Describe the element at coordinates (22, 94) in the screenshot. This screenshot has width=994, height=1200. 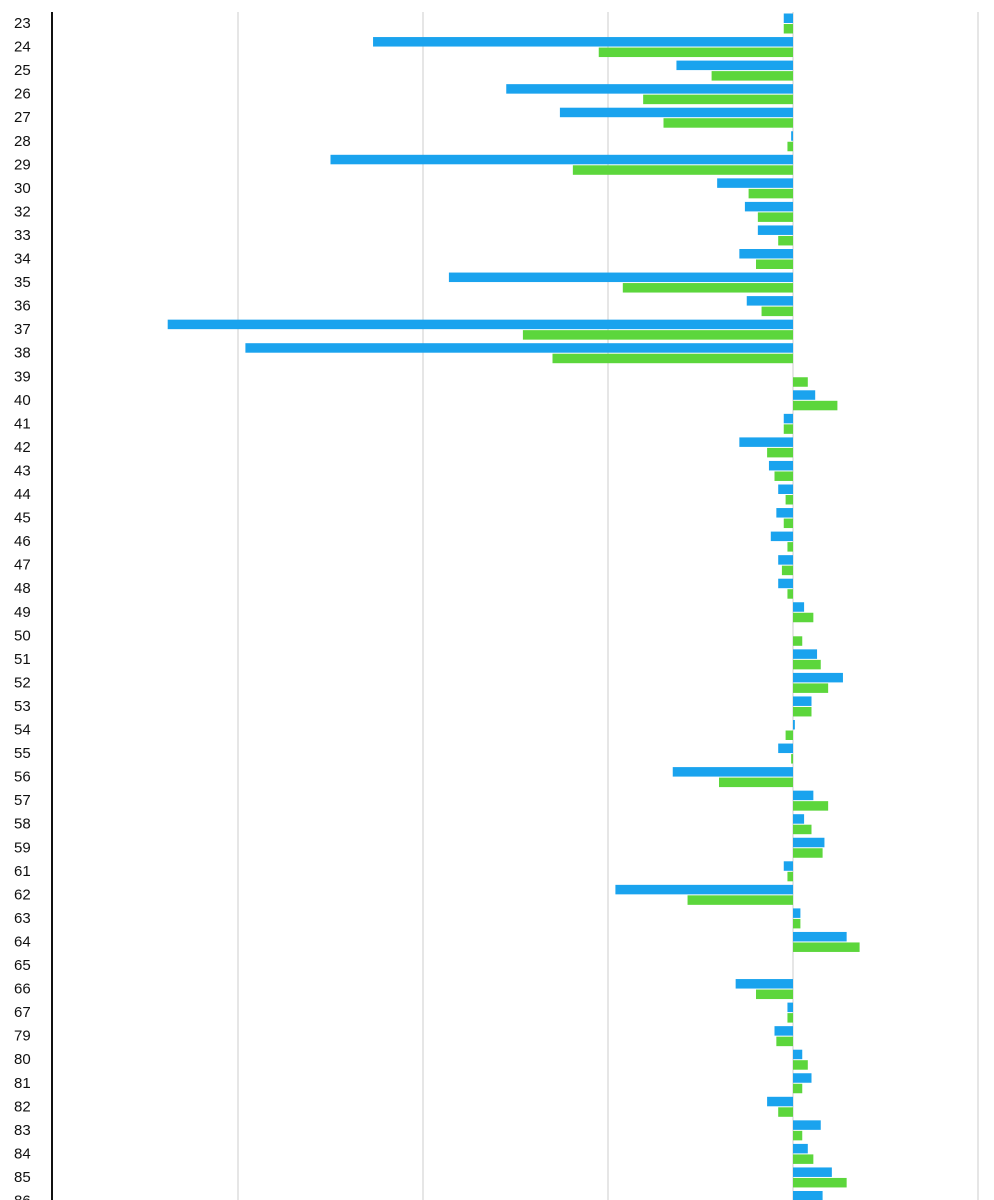
I see `category-label: 26` at that location.